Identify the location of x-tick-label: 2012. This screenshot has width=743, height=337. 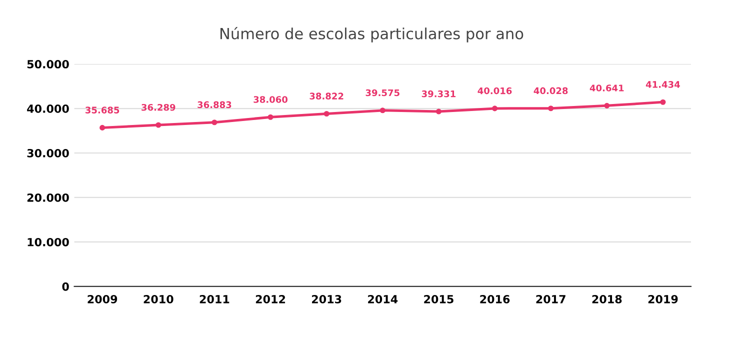
(271, 299).